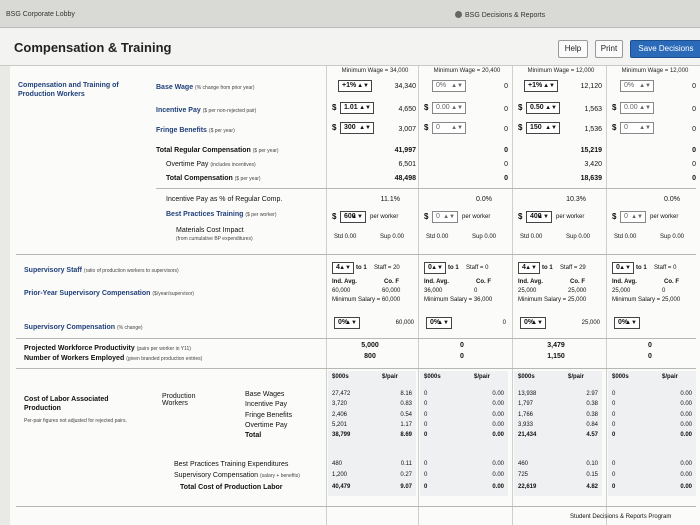 The width and height of the screenshot is (700, 525). I want to click on sup-value-2: Sup 0.00, so click(484, 237).